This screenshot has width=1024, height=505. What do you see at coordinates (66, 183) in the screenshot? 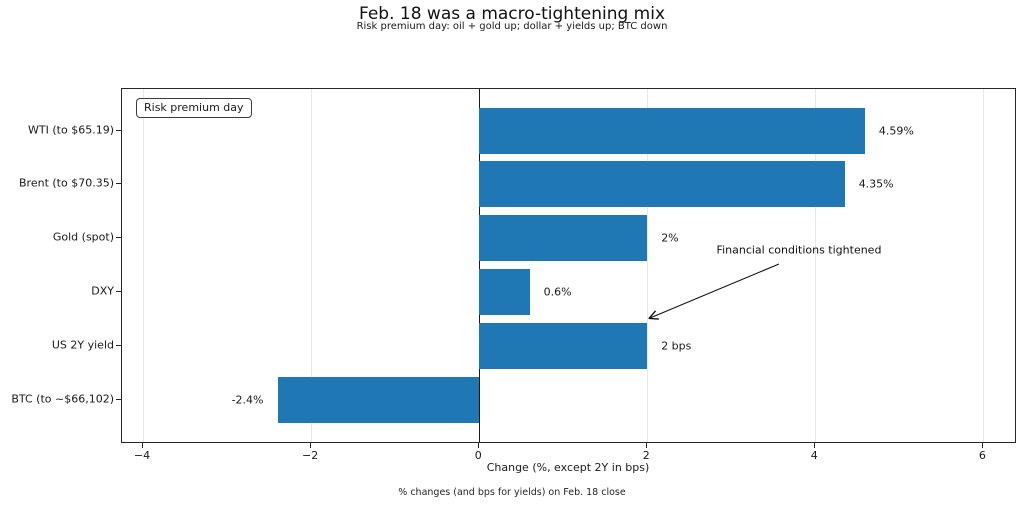
I see `y-axis-label-brent-to-70-35: Brent (to $70.35)` at bounding box center [66, 183].